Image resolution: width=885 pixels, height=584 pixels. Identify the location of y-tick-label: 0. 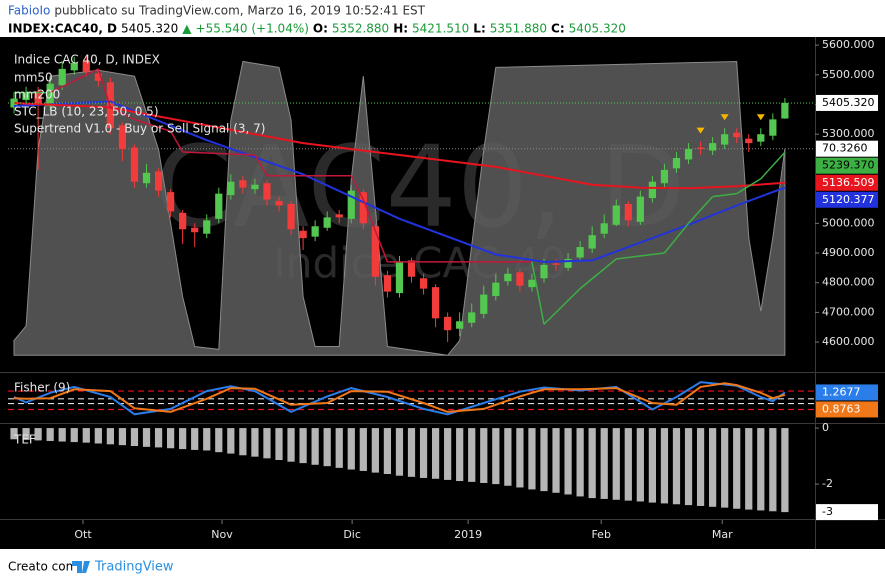
(825, 427).